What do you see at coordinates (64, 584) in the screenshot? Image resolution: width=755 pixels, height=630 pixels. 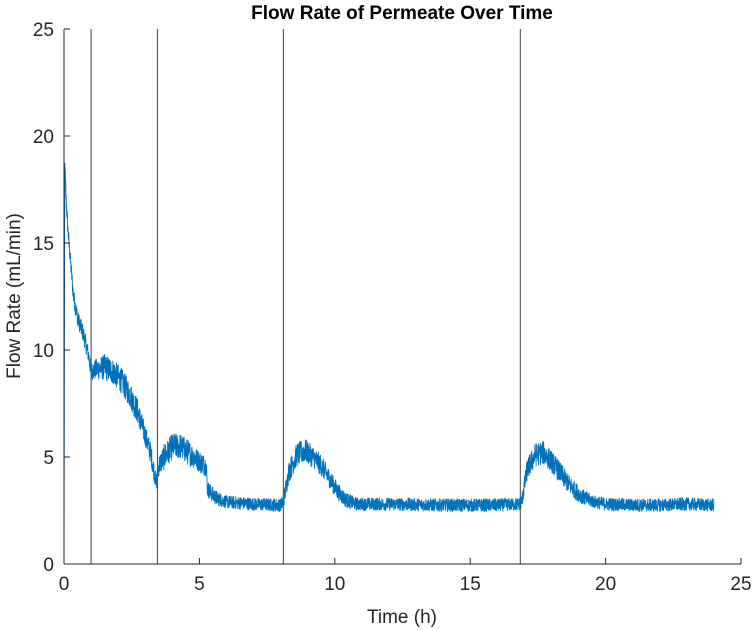 I see `x-tick-label: 0` at bounding box center [64, 584].